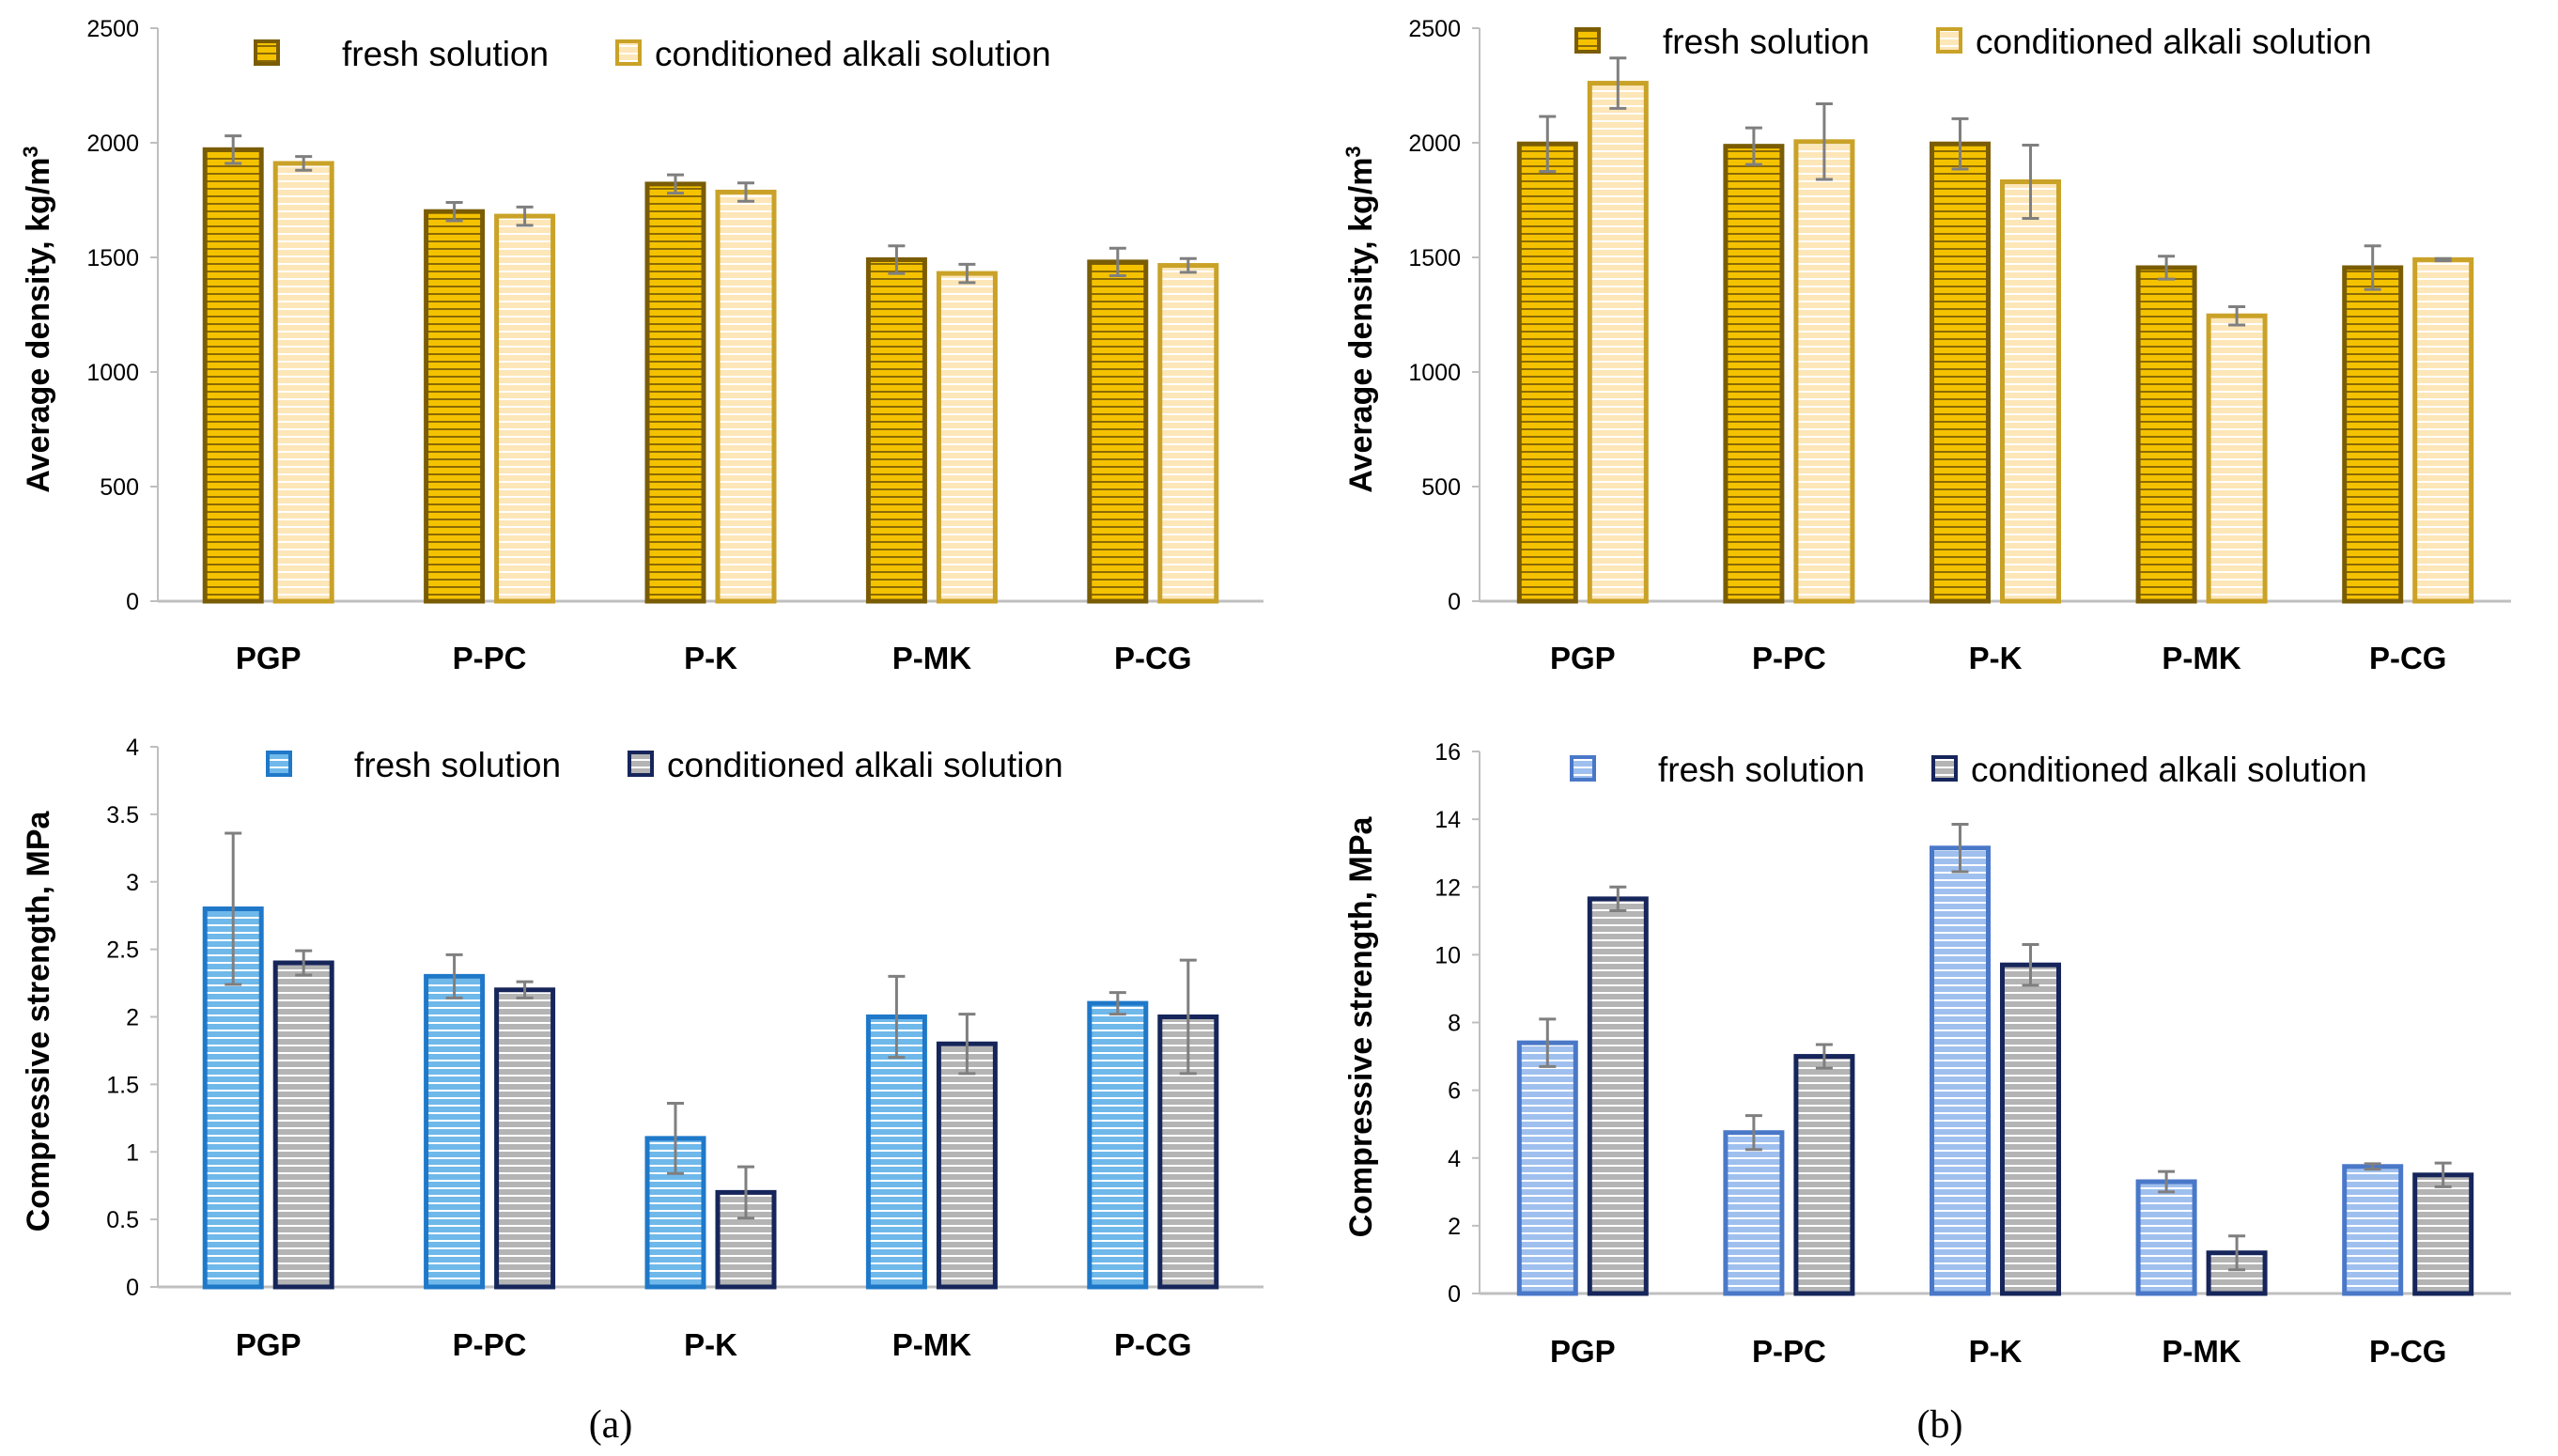 The image size is (2558, 1456). Describe the element at coordinates (1361, 1027) in the screenshot. I see `y-axis-label: Compressive strength, MPa` at that location.